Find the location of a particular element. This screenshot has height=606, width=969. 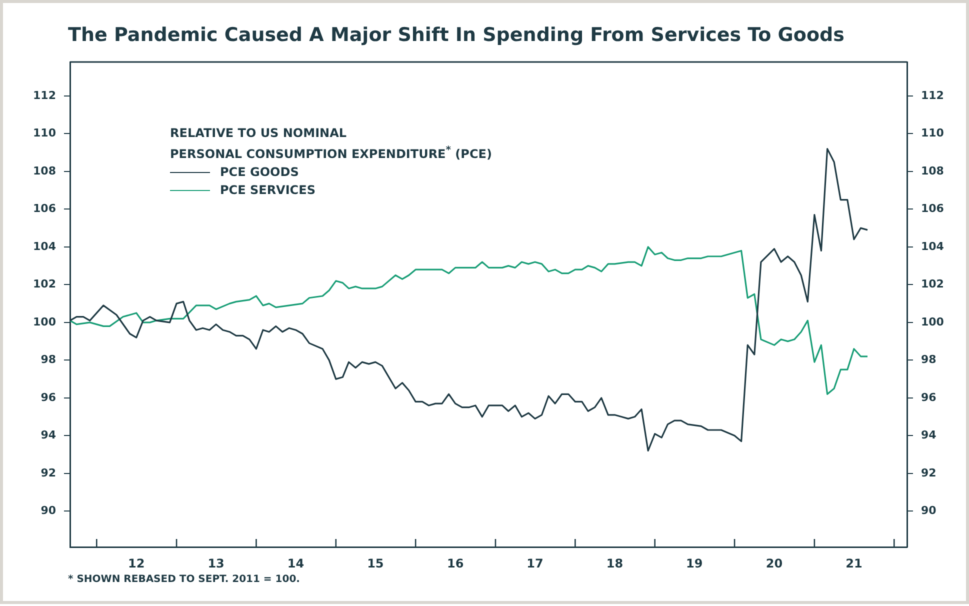

legend-label: PCE GOODS is located at coordinates (259, 172).